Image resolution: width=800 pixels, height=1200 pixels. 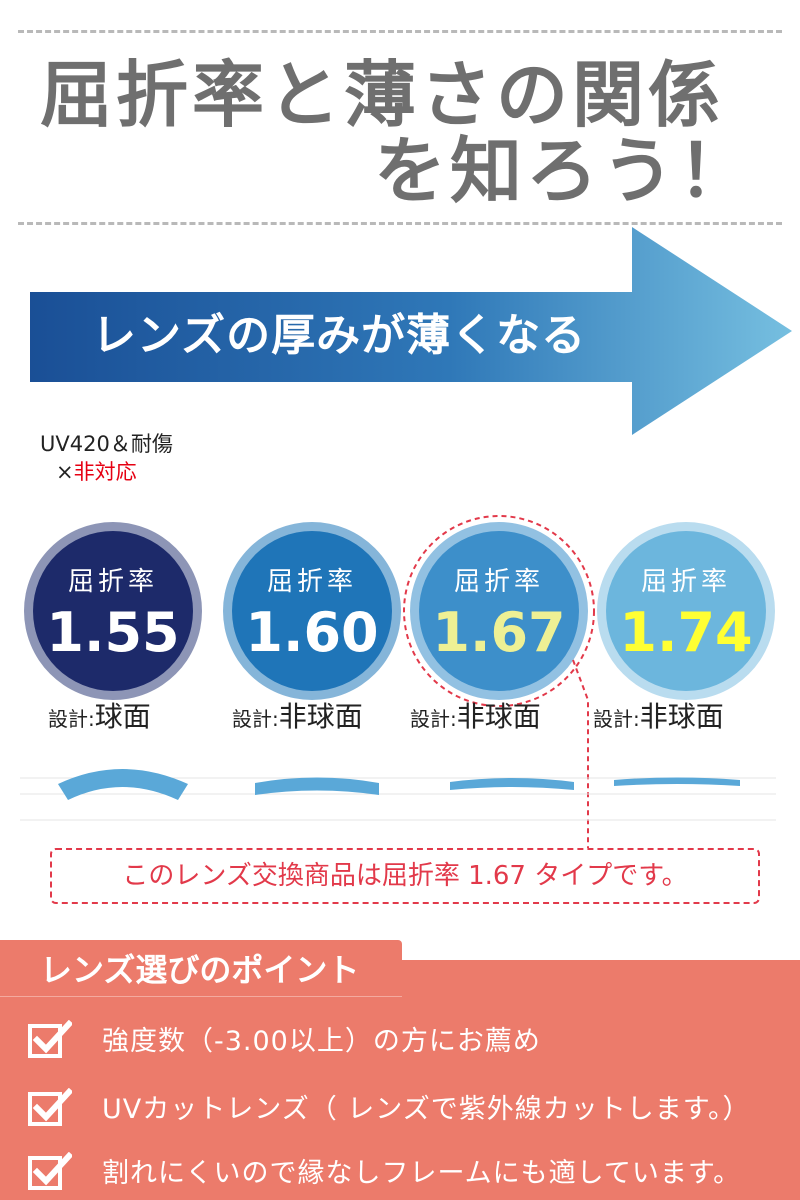 What do you see at coordinates (422, 1173) in the screenshot?
I see `point-item-3: 割れにくいので縁なしフレームにも適しています。` at bounding box center [422, 1173].